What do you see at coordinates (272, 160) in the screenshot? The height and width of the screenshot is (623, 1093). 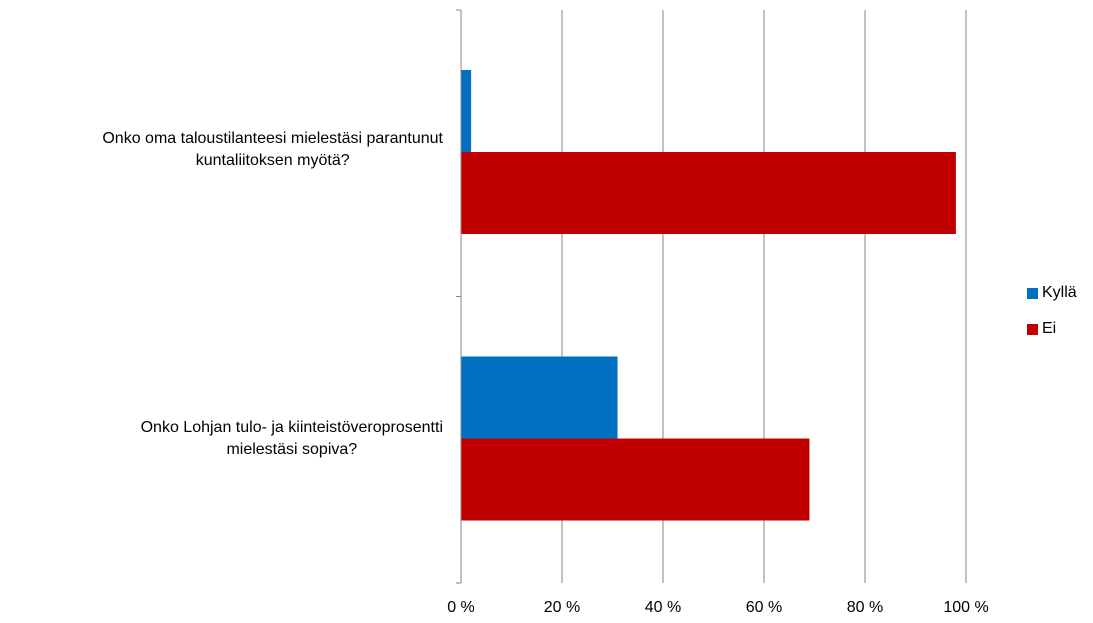 I see `category-label-1-line-2: kuntaliitoksen myötä?` at bounding box center [272, 160].